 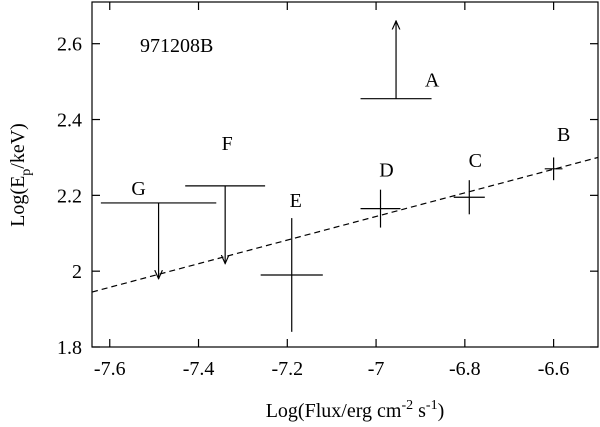 I want to click on chart-title: 971208B, so click(x=176, y=46).